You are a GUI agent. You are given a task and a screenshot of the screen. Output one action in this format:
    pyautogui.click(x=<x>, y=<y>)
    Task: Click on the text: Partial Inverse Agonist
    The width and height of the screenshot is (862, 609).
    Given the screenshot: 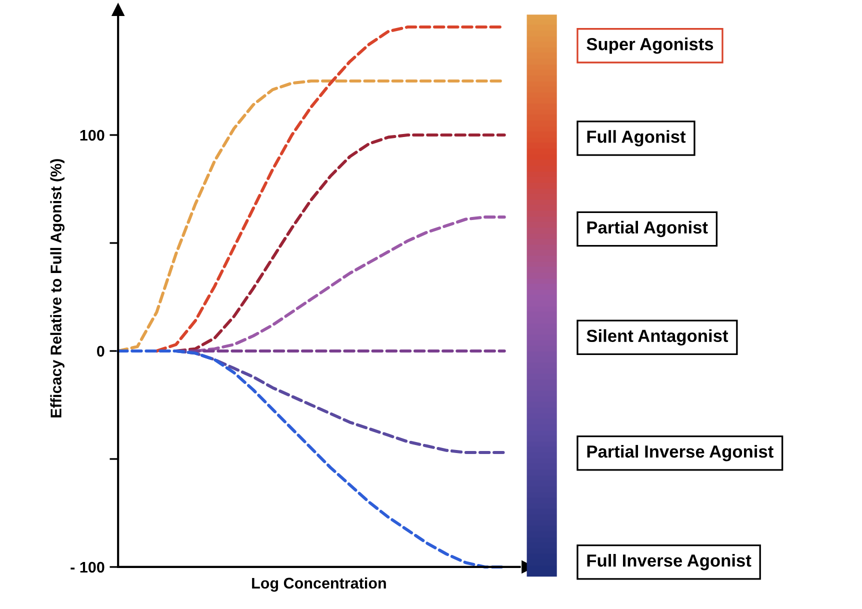 What is the action you would take?
    pyautogui.click(x=680, y=453)
    